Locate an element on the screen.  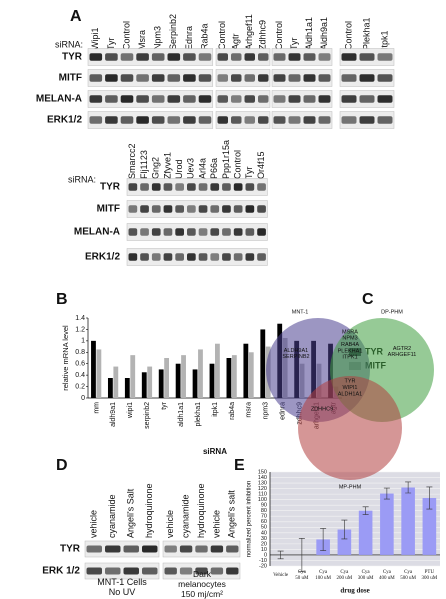
y-tick-label: 70 is located at coordinates (264, 517).